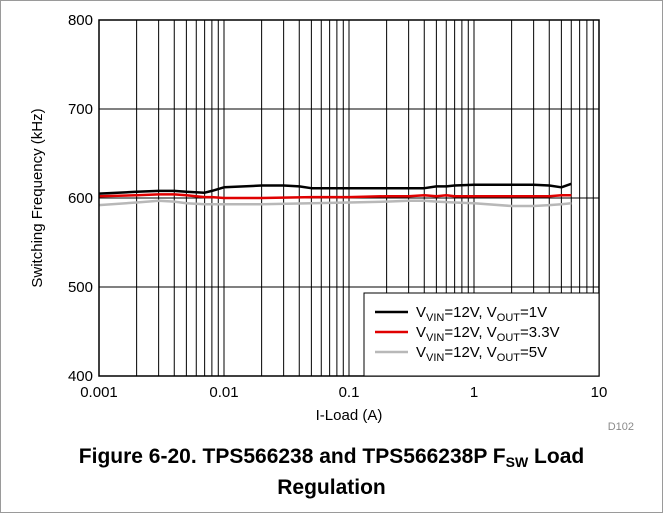 The image size is (663, 513). What do you see at coordinates (80, 20) in the screenshot?
I see `y-tick-label: 800` at bounding box center [80, 20].